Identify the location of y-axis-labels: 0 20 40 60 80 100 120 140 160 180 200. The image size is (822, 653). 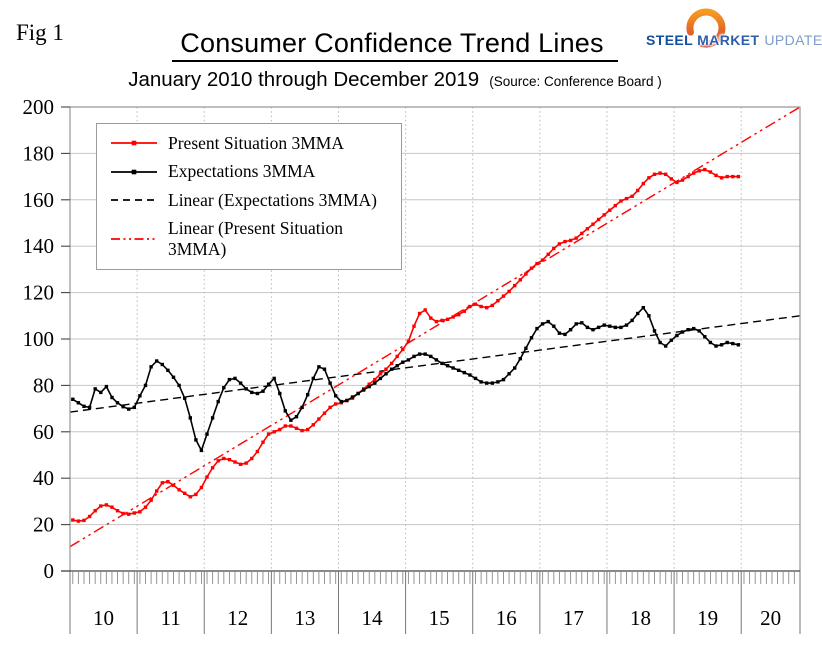
(46, 339).